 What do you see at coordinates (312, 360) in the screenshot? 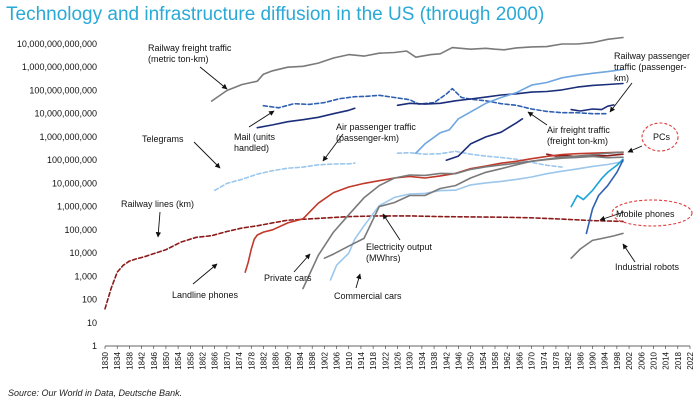
I see `x-tick-label: 1898` at bounding box center [312, 360].